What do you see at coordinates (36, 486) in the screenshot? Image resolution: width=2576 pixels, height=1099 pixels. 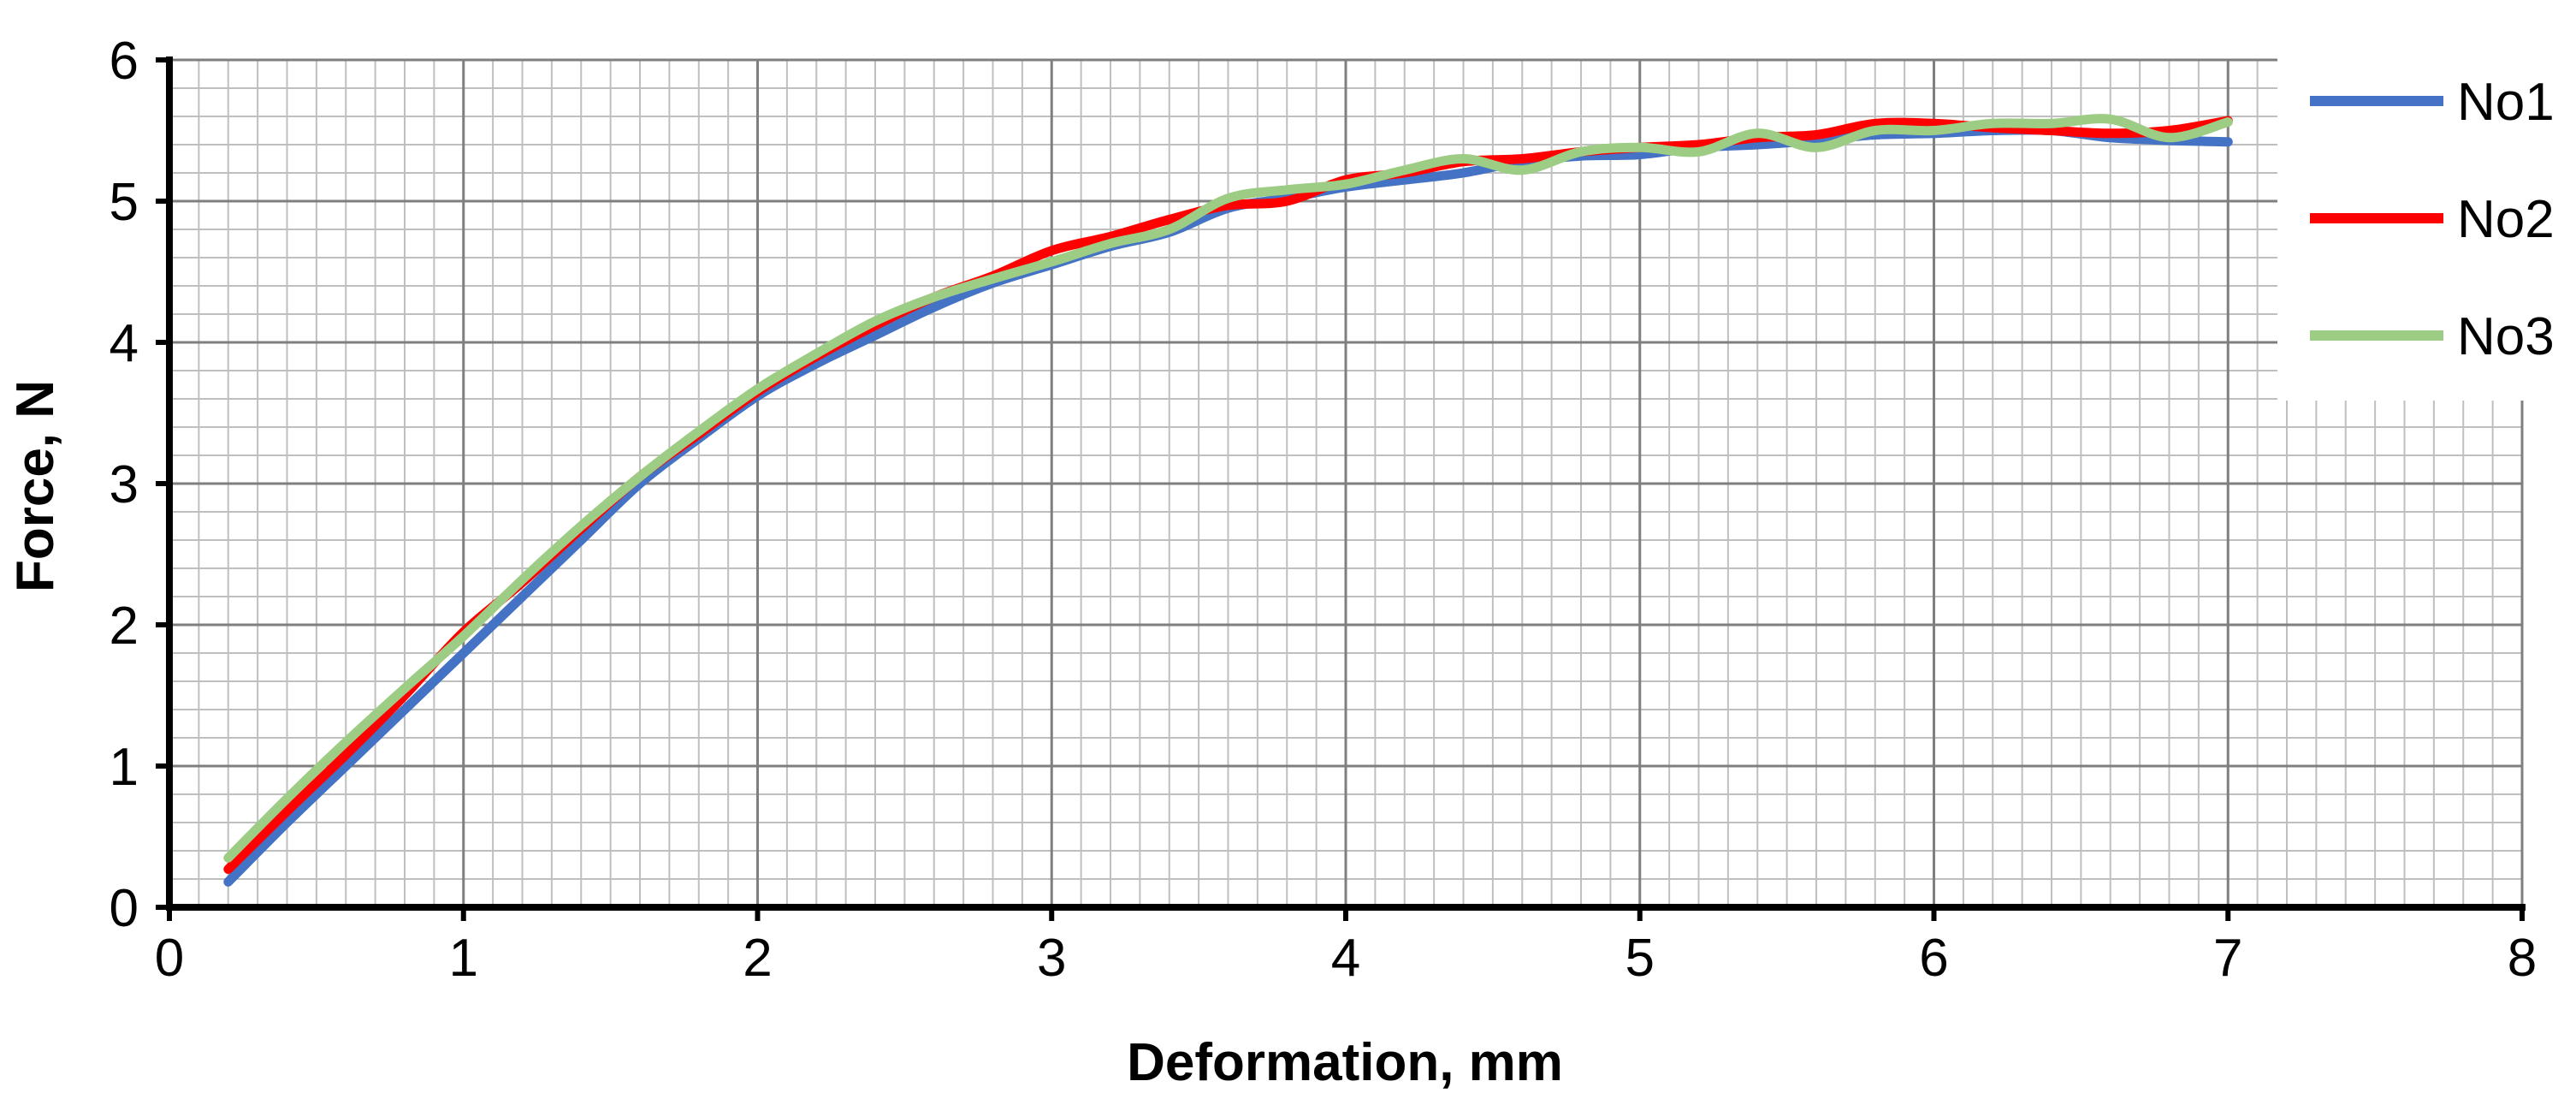 I see `y-axis-title: Force, N` at bounding box center [36, 486].